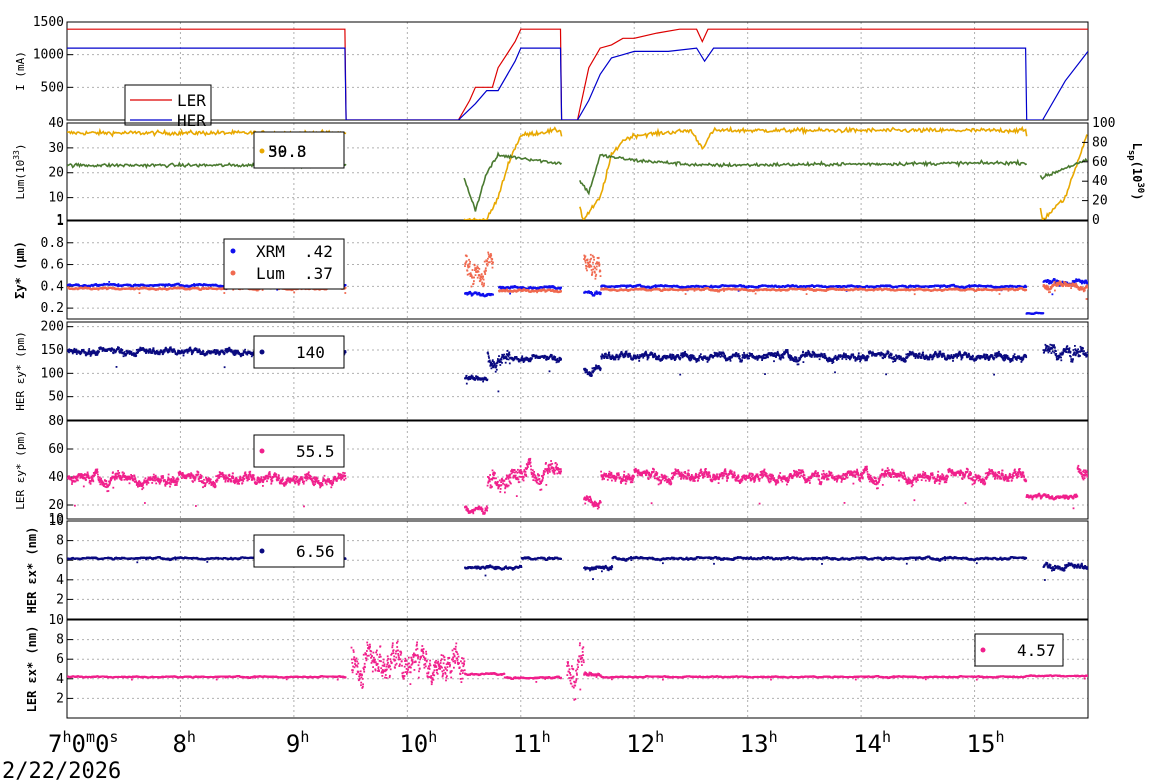 This screenshot has width=1160, height=782. I want to click on ytick-label: 0.2, so click(52, 308).